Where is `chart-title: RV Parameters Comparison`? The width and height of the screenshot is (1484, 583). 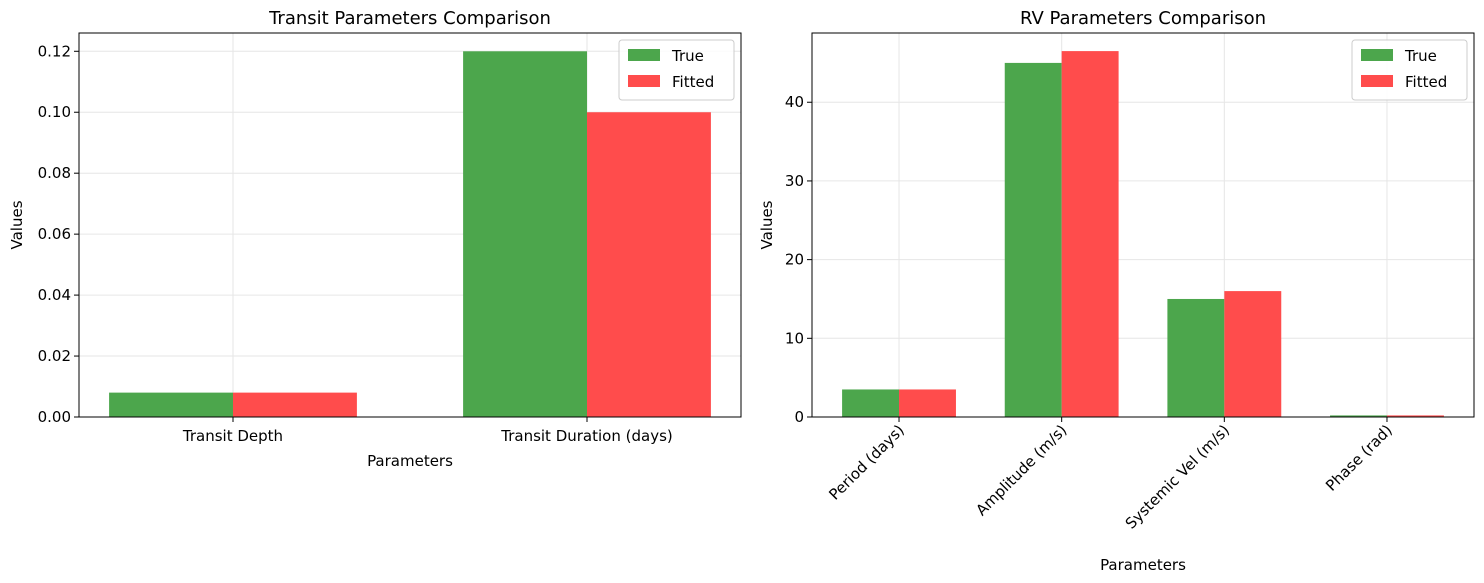 chart-title: RV Parameters Comparison is located at coordinates (1143, 18).